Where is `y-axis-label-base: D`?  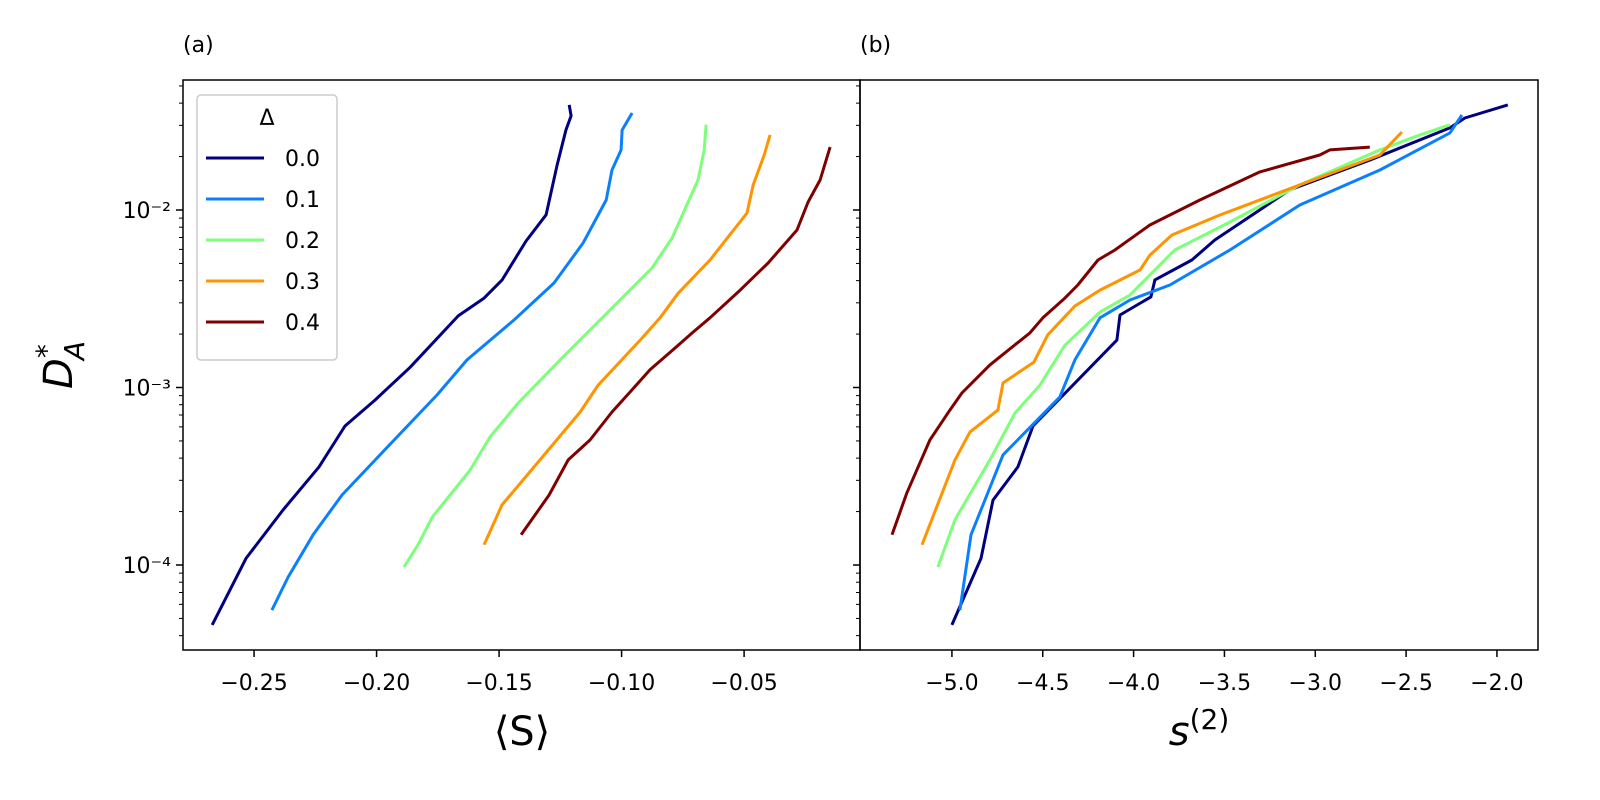 y-axis-label-base: D is located at coordinates (59, 373).